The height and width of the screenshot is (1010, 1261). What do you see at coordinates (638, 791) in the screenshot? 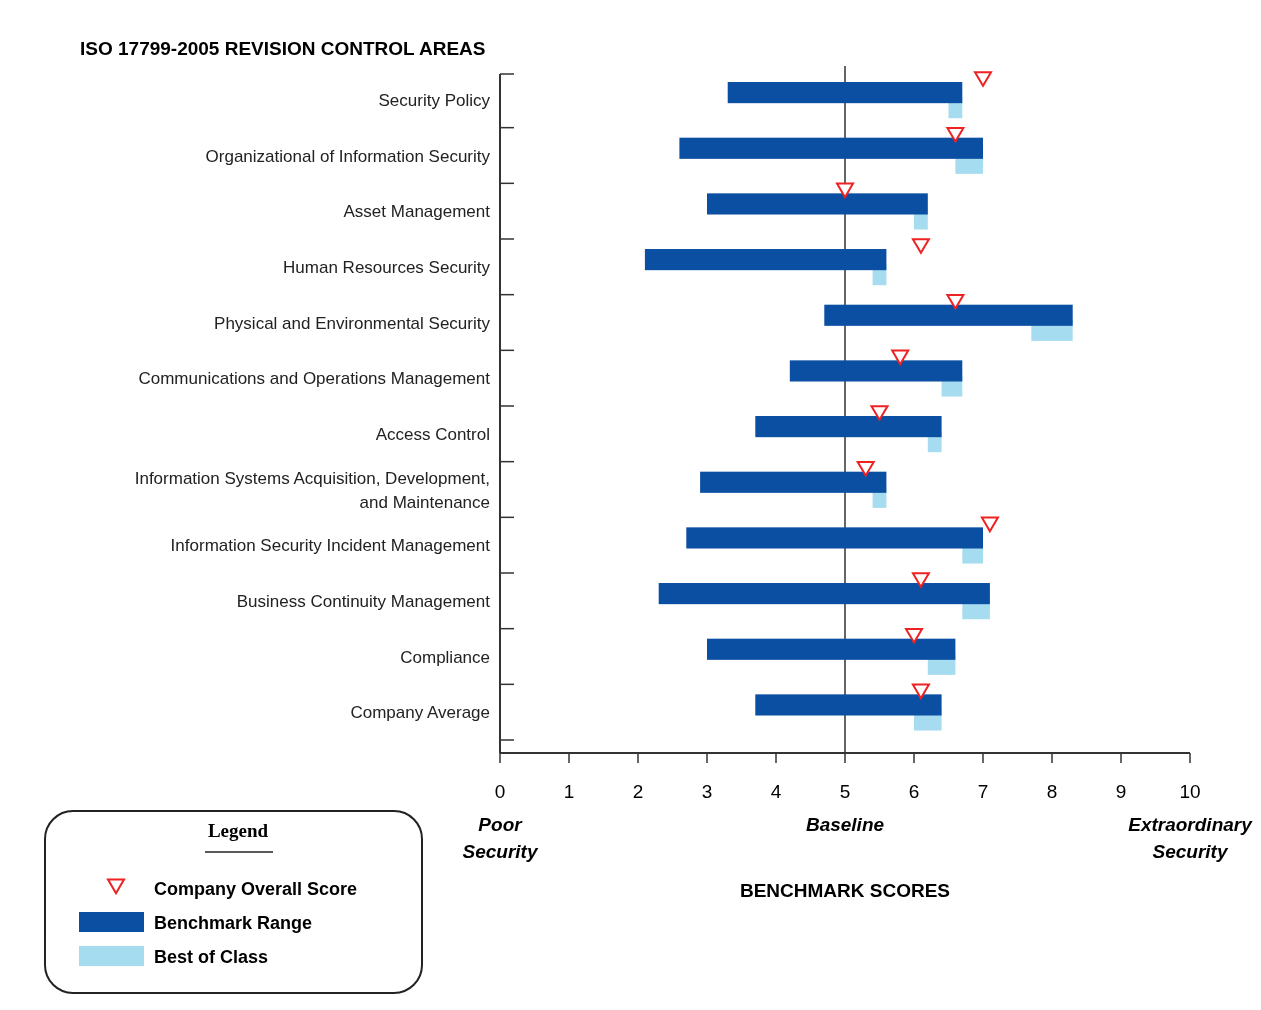
I see `x-tick-label: 2` at bounding box center [638, 791].